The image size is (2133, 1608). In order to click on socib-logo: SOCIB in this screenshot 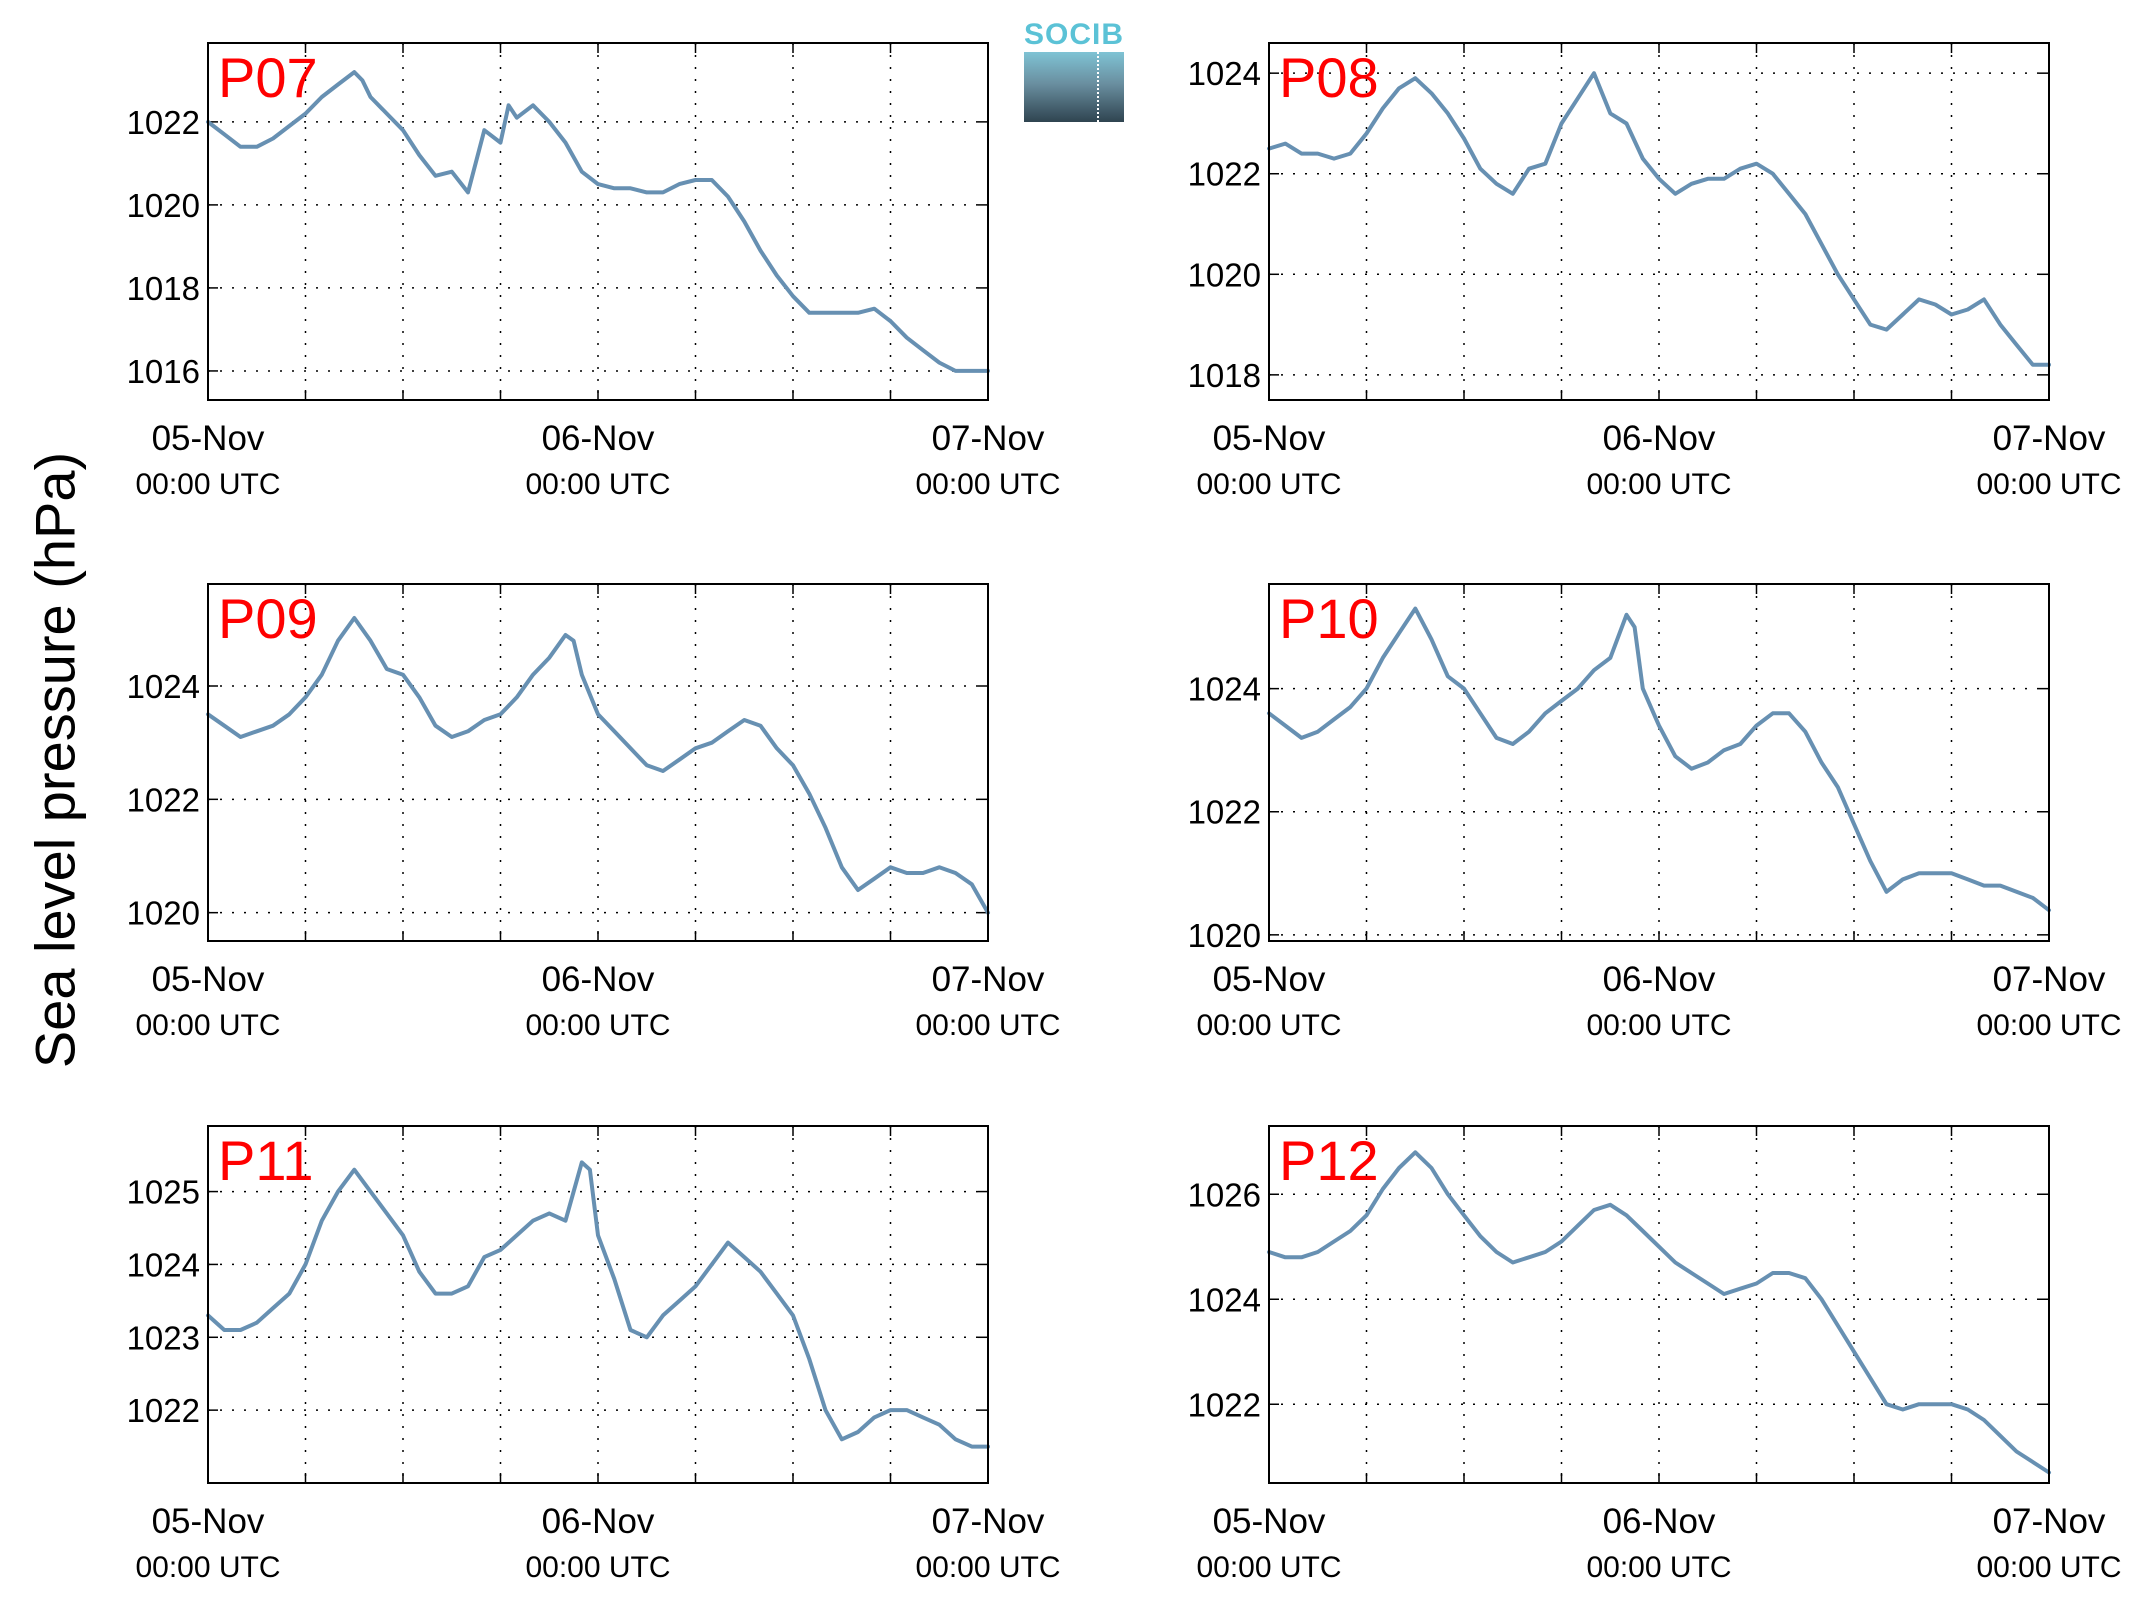, I will do `click(1074, 70)`.